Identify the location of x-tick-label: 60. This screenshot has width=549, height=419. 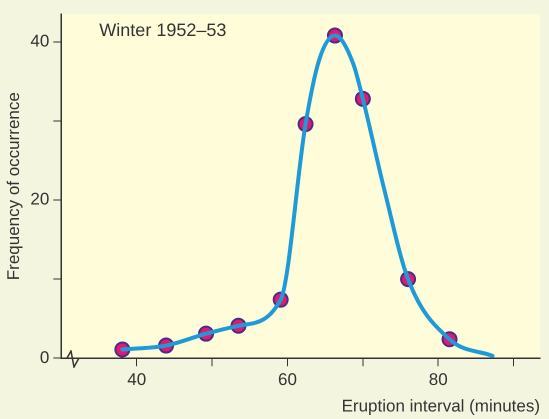
(287, 380).